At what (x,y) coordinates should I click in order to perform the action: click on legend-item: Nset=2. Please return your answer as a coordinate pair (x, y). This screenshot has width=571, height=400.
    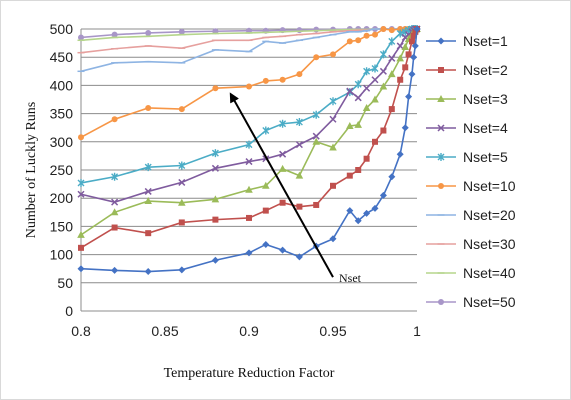
    Looking at the image, I should click on (467, 70).